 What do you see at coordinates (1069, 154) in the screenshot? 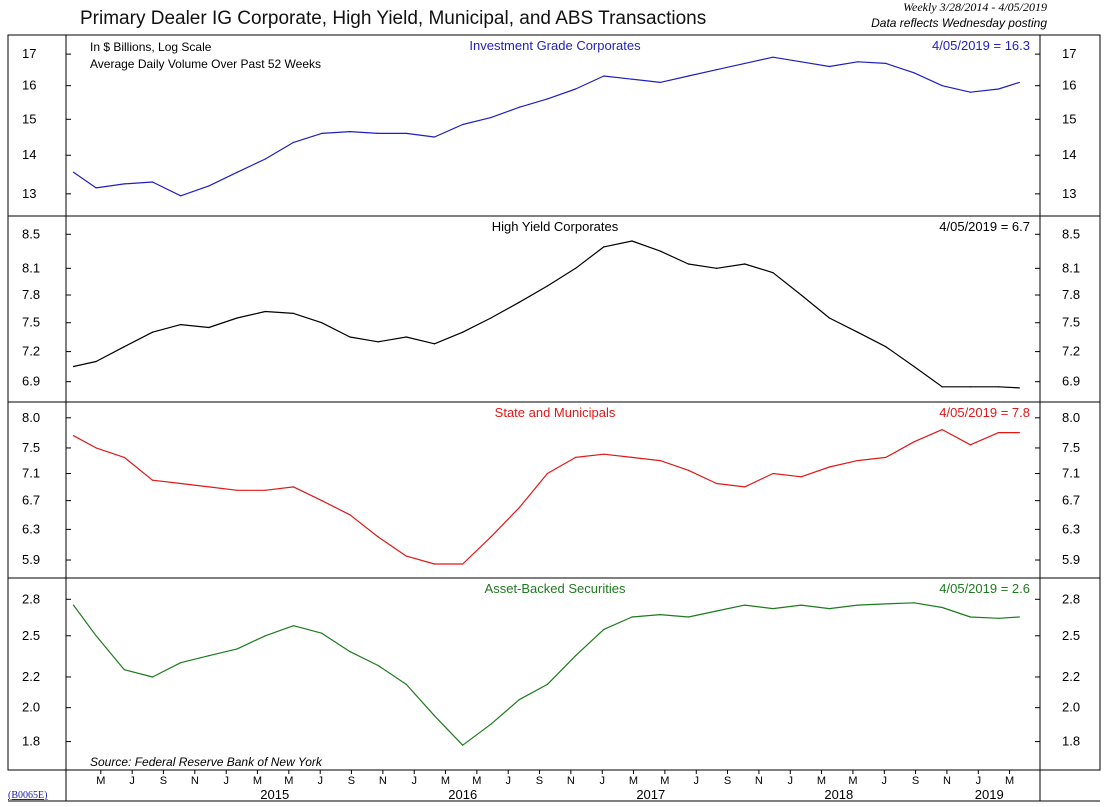
I see `y-tick-label-right: 14` at bounding box center [1069, 154].